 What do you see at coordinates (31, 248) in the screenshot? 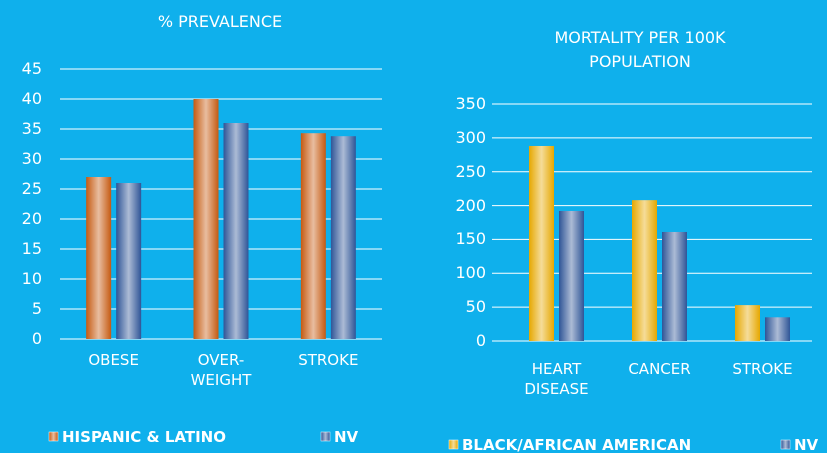
I see `y-tick-label: 15` at bounding box center [31, 248].